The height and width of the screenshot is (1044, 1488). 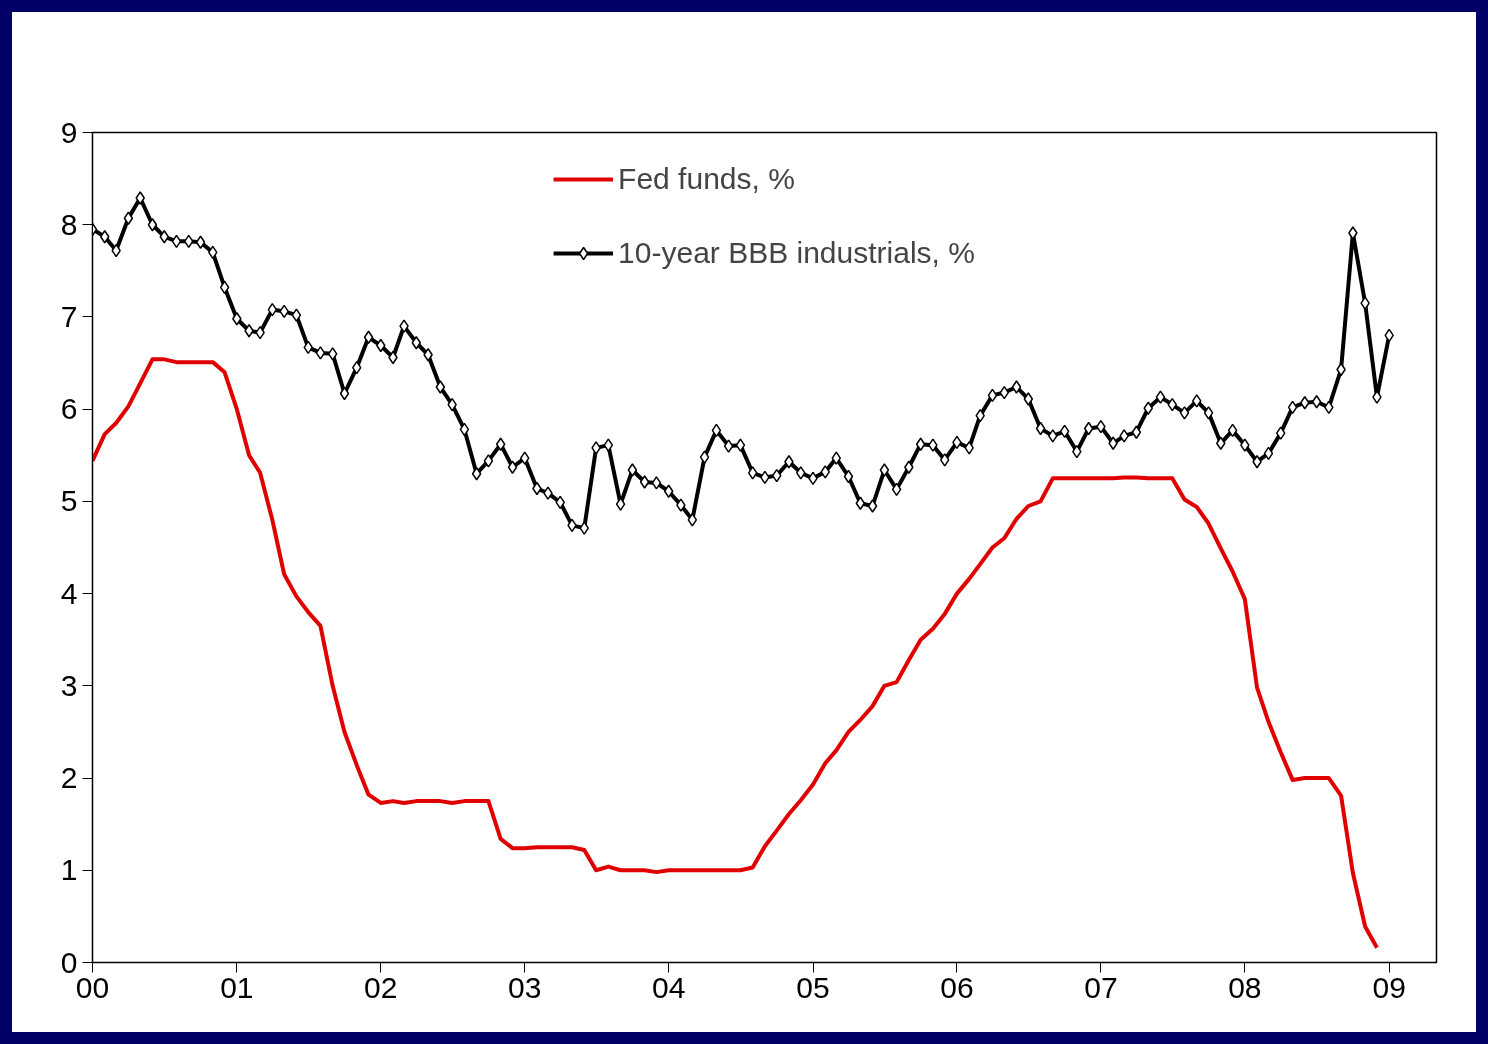 What do you see at coordinates (69, 224) in the screenshot?
I see `y-tick-label: 8` at bounding box center [69, 224].